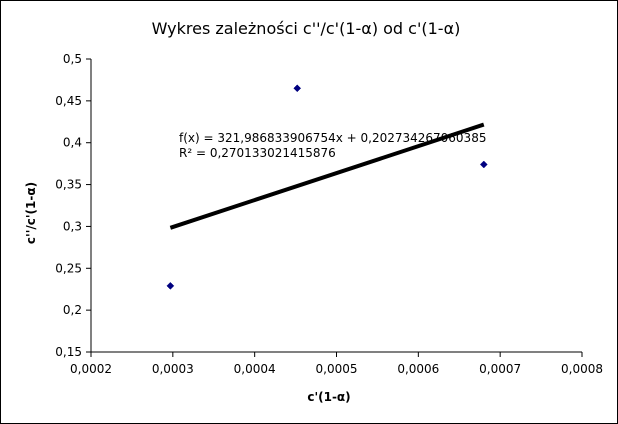  Describe the element at coordinates (91, 369) in the screenshot. I see `x-tick-label: 0,0002` at that location.